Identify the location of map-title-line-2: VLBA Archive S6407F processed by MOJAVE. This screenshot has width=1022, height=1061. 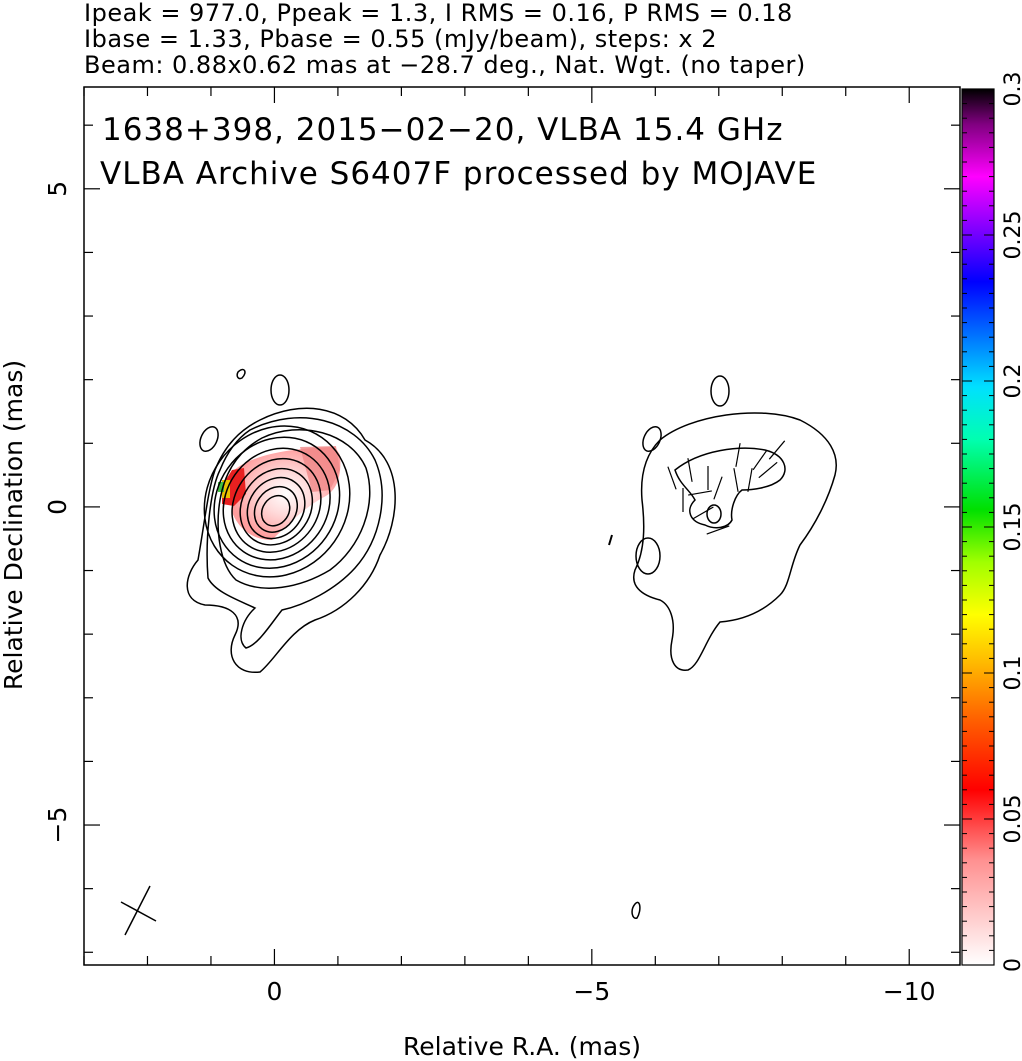
(458, 174).